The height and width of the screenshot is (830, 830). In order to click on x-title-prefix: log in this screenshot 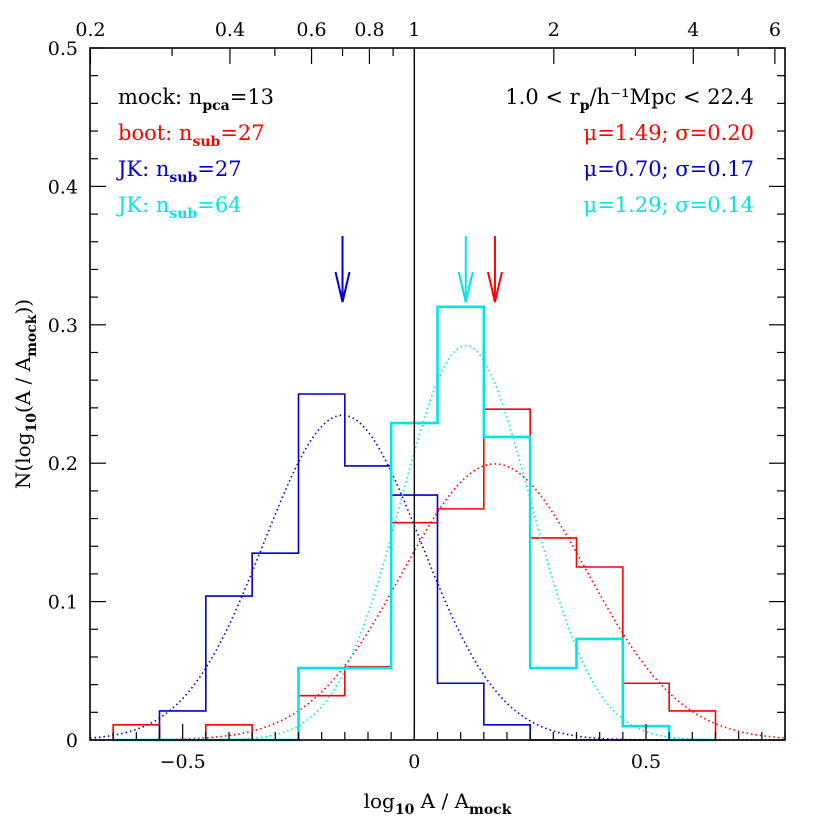, I will do `click(379, 801)`.